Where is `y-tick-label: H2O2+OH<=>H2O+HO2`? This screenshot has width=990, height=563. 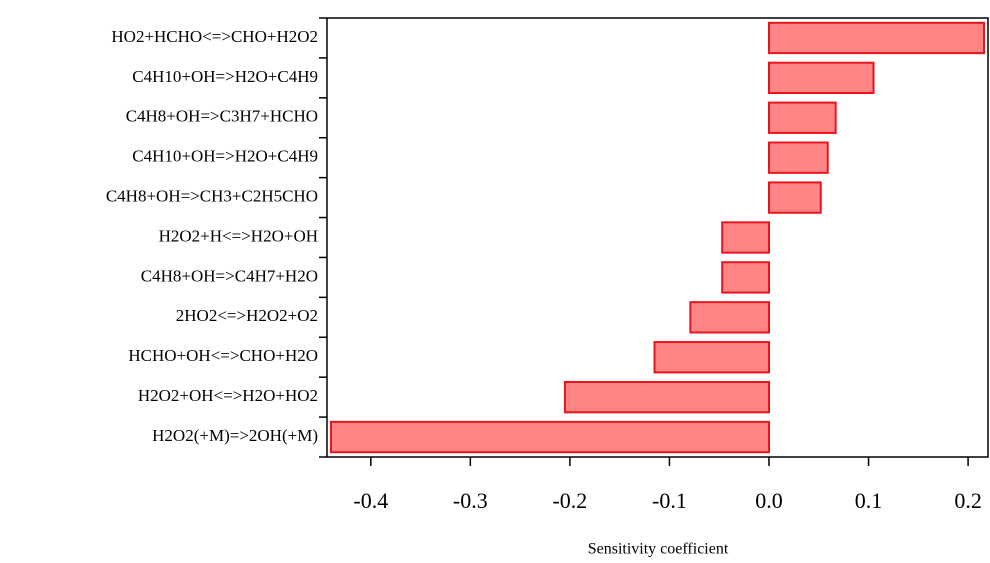 y-tick-label: H2O2+OH<=>H2O+HO2 is located at coordinates (228, 395).